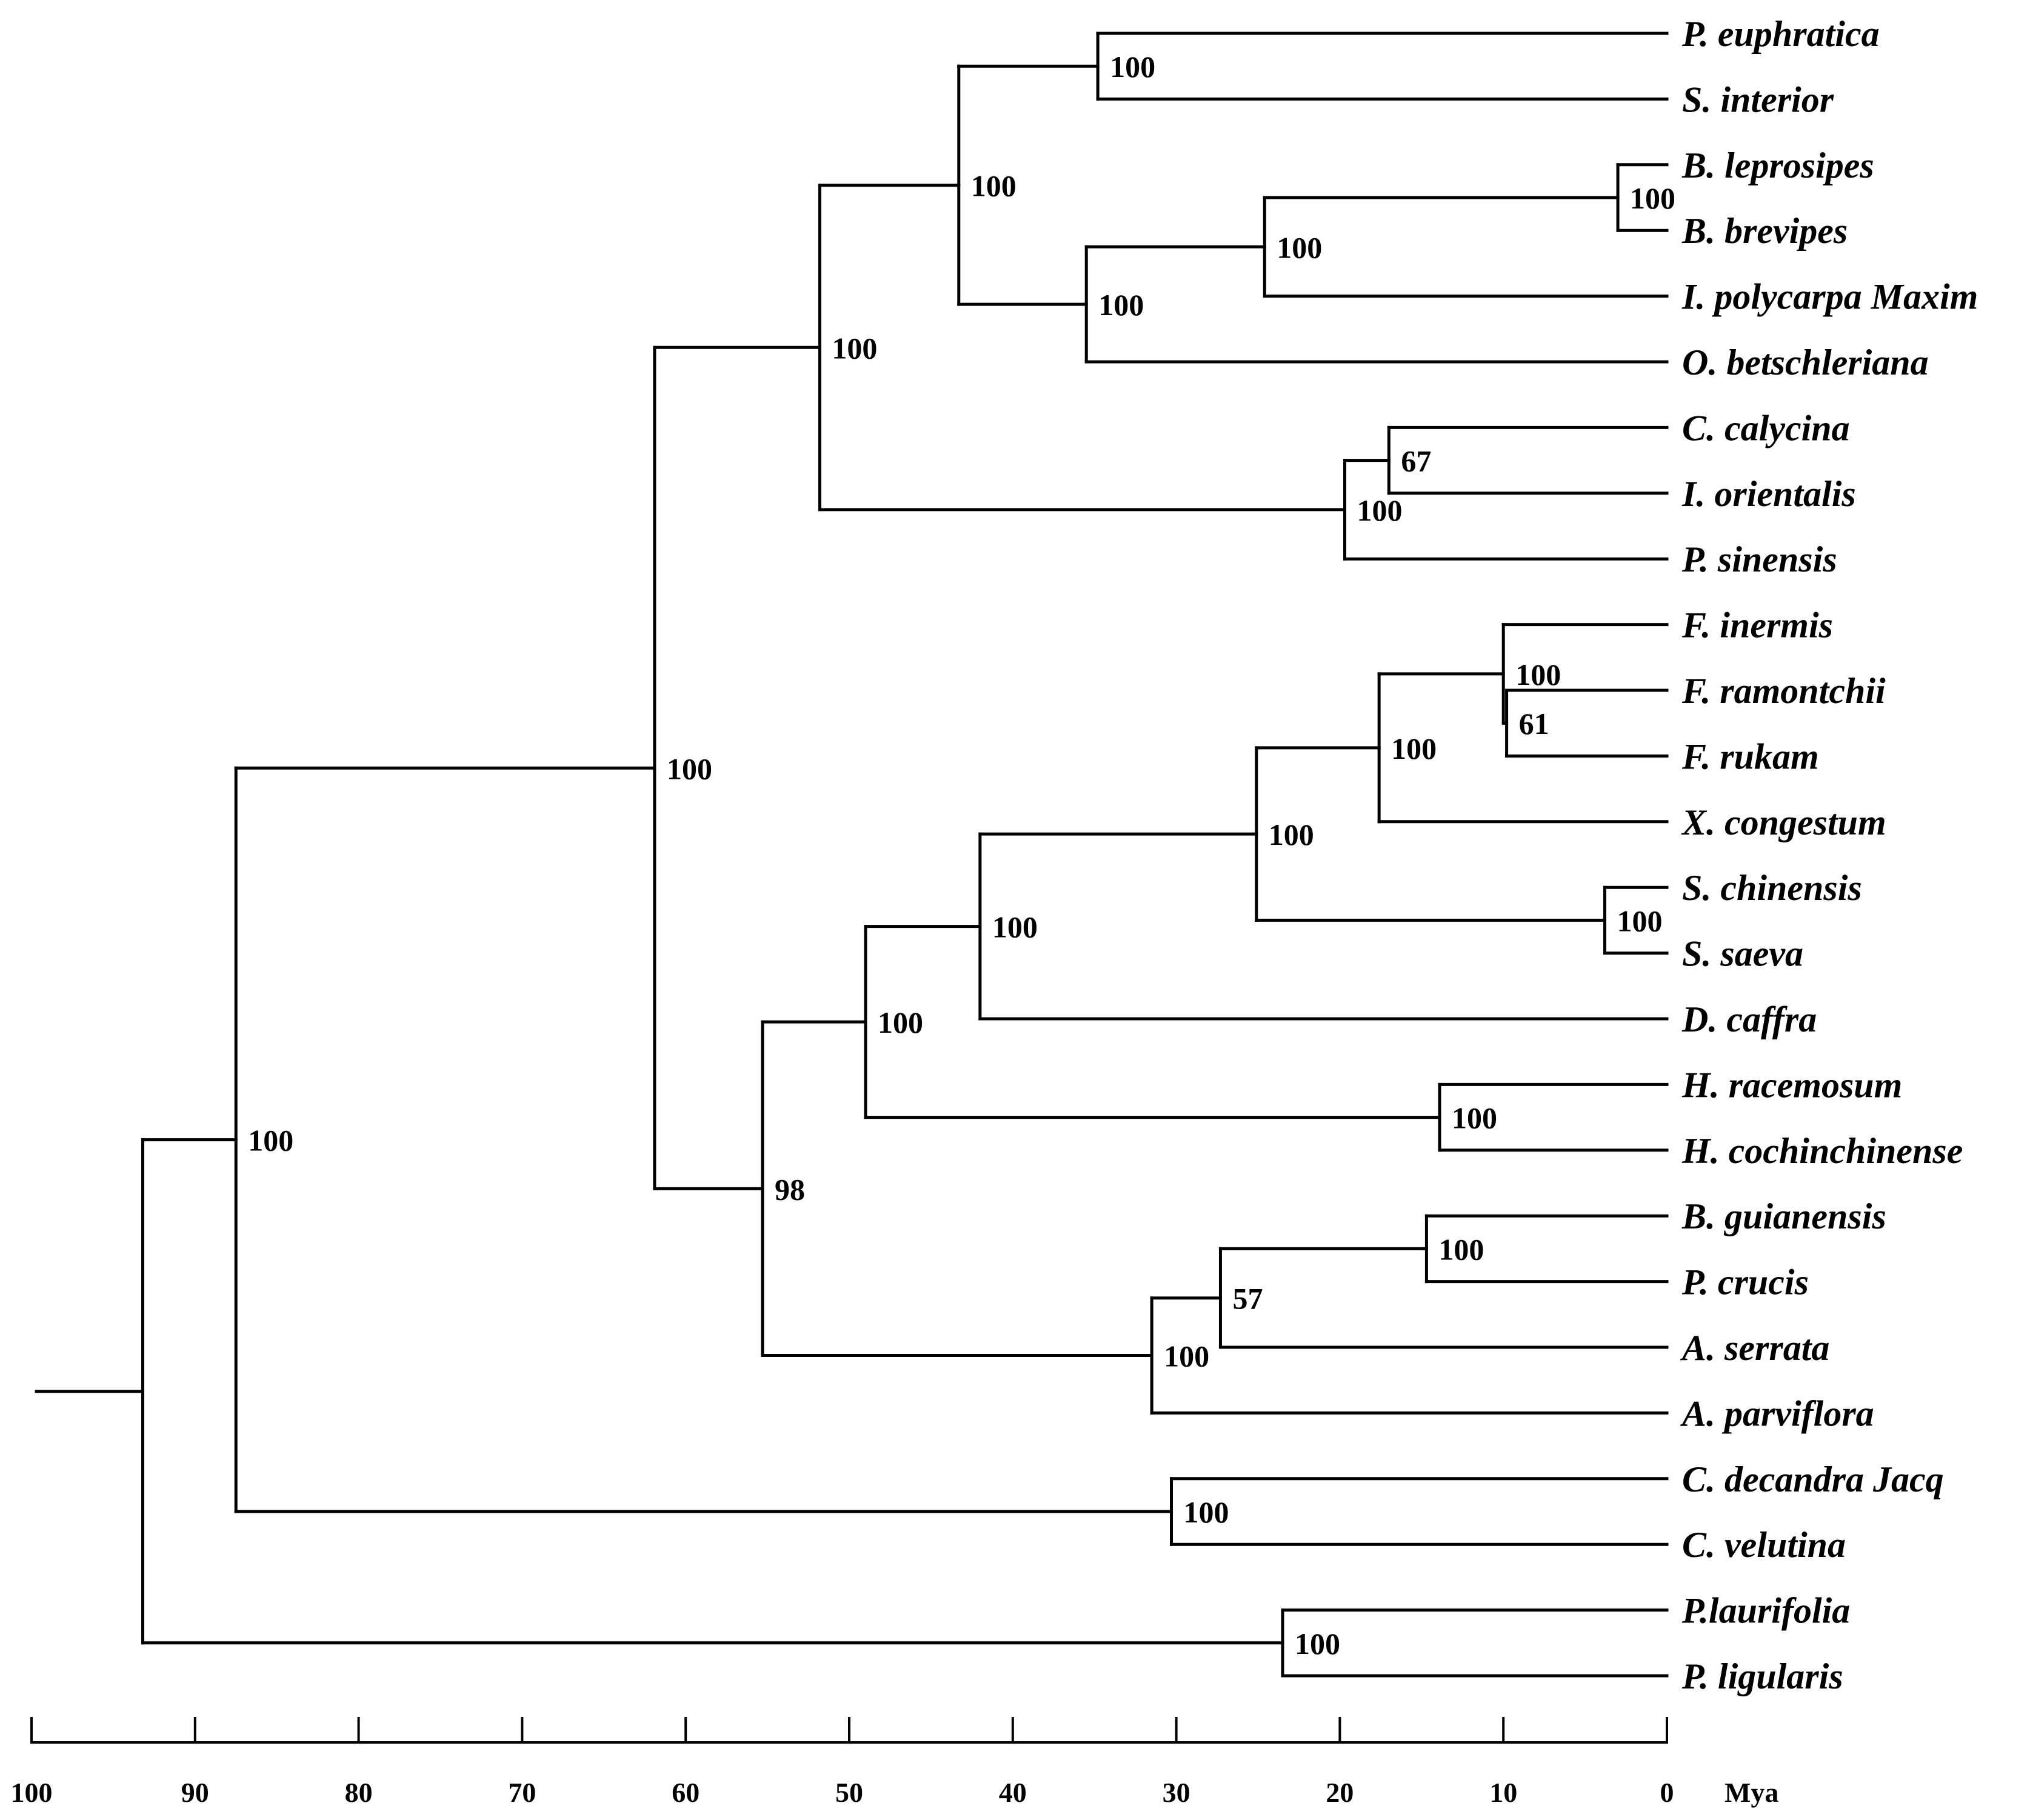  What do you see at coordinates (1750, 756) in the screenshot?
I see `taxon-label-f-rukam: F. rukam` at bounding box center [1750, 756].